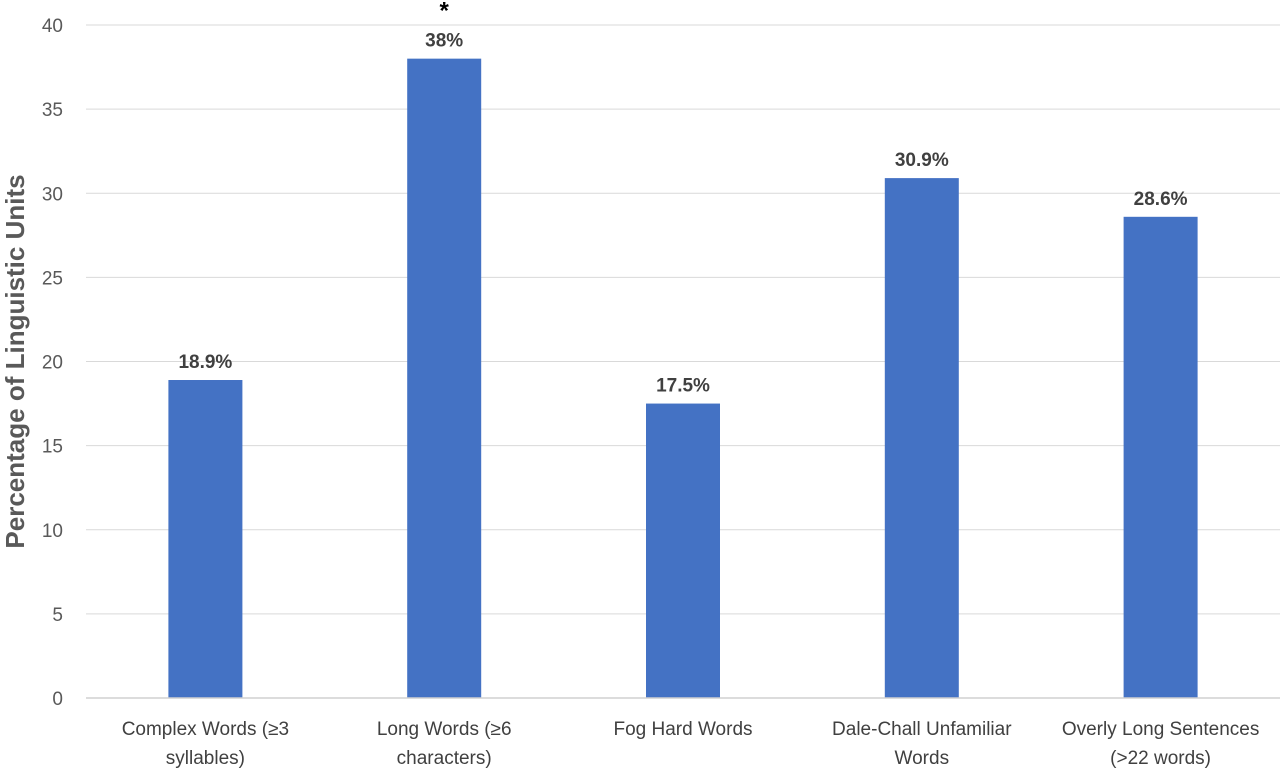  I want to click on data-label: 18.9%, so click(205, 362).